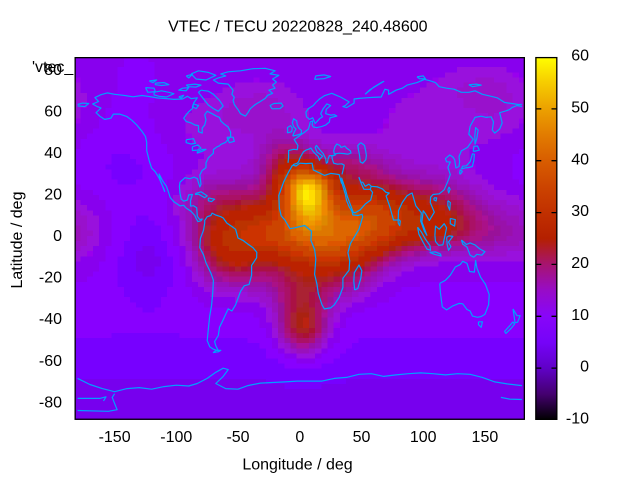 The width and height of the screenshot is (640, 480). What do you see at coordinates (298, 27) in the screenshot?
I see `svg-text: VTEC / TECU 20220828_240.48600` at bounding box center [298, 27].